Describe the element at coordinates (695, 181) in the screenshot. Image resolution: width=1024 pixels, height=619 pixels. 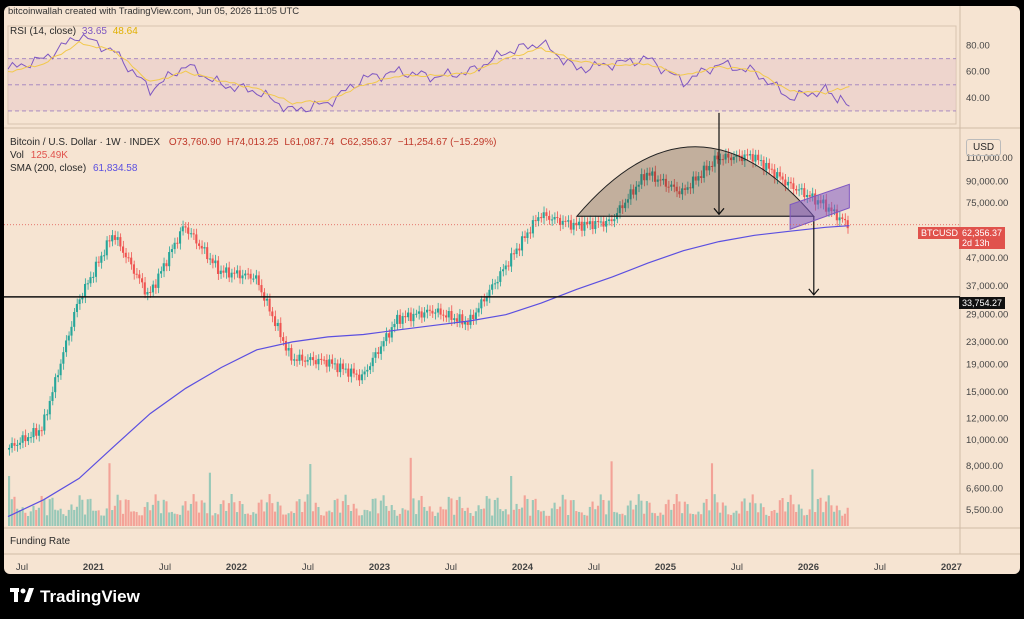
I see `rounding-top-shape` at that location.